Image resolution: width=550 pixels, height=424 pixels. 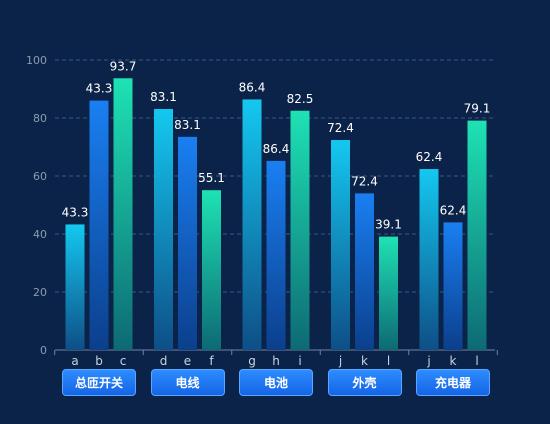 I want to click on x-tick-label: g, so click(x=252, y=361).